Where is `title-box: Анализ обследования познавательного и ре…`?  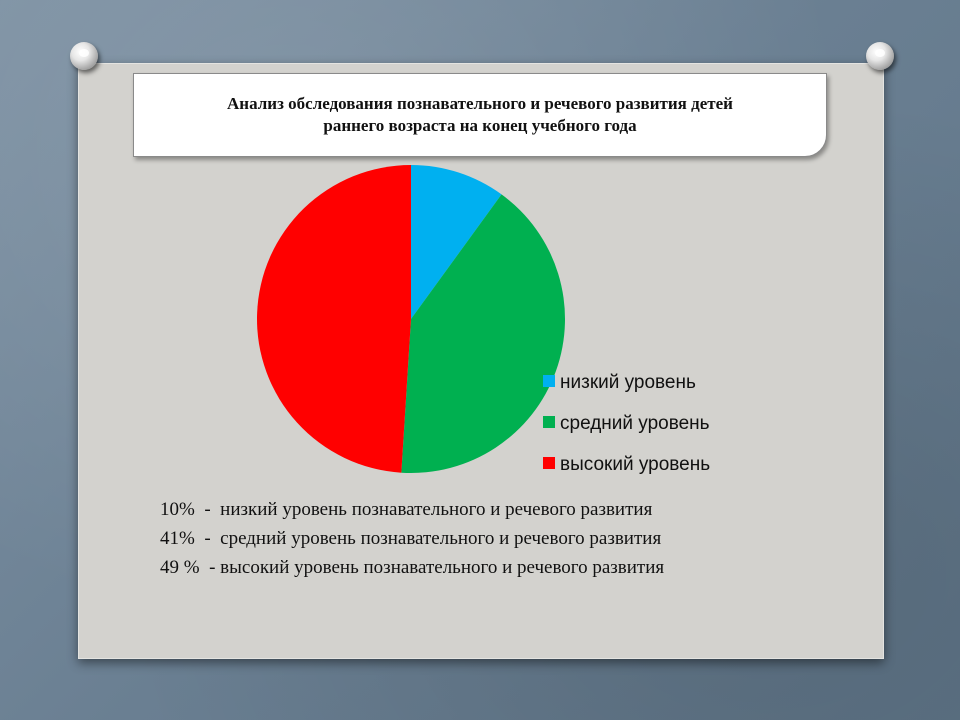
title-box: Анализ обследования познавательного и ре… is located at coordinates (480, 115).